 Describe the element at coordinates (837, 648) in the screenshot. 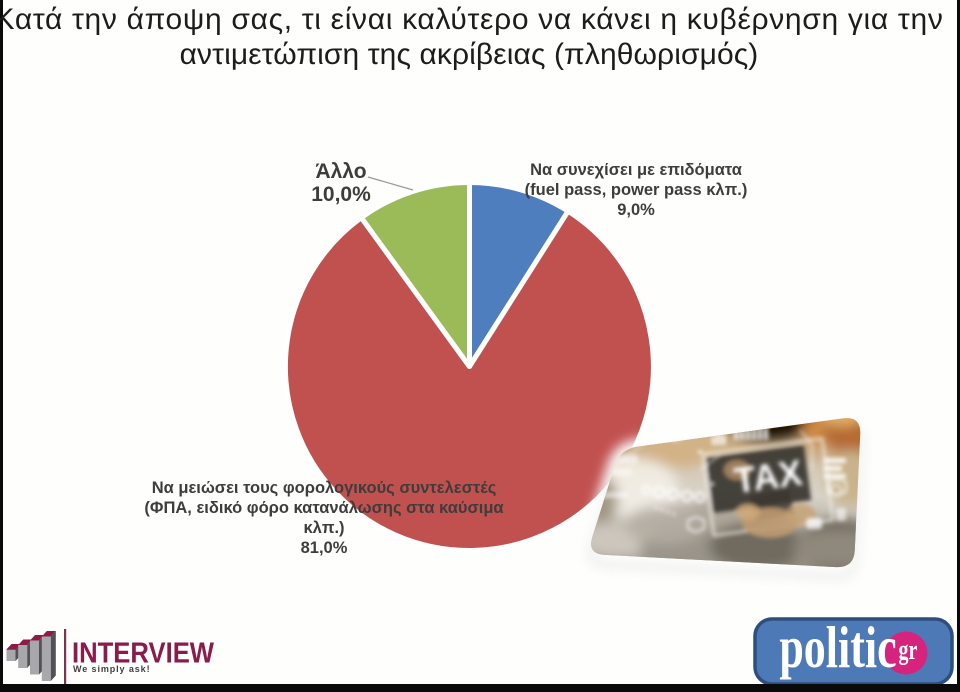

I see `svg-text: politic` at that location.